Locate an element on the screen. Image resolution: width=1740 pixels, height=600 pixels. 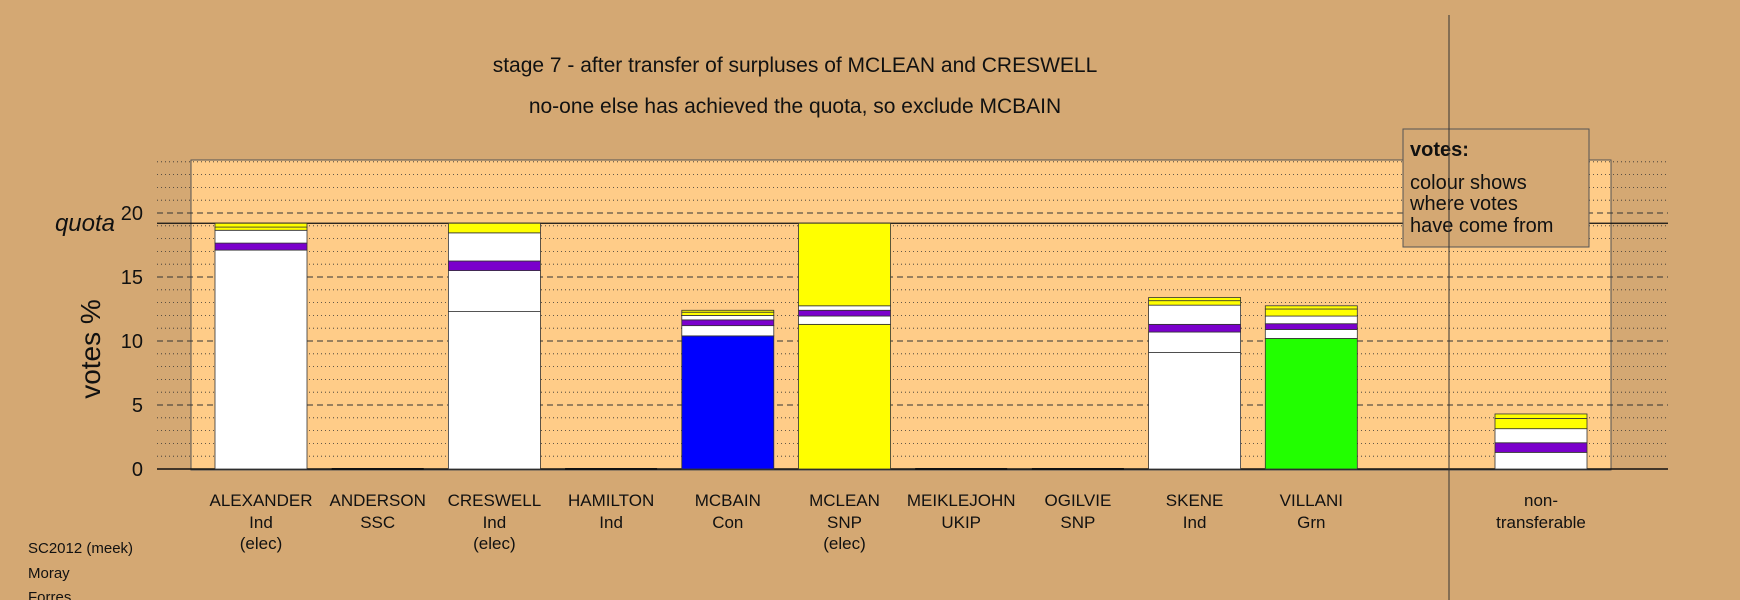
nontransferable-label: transferable is located at coordinates (1541, 522).